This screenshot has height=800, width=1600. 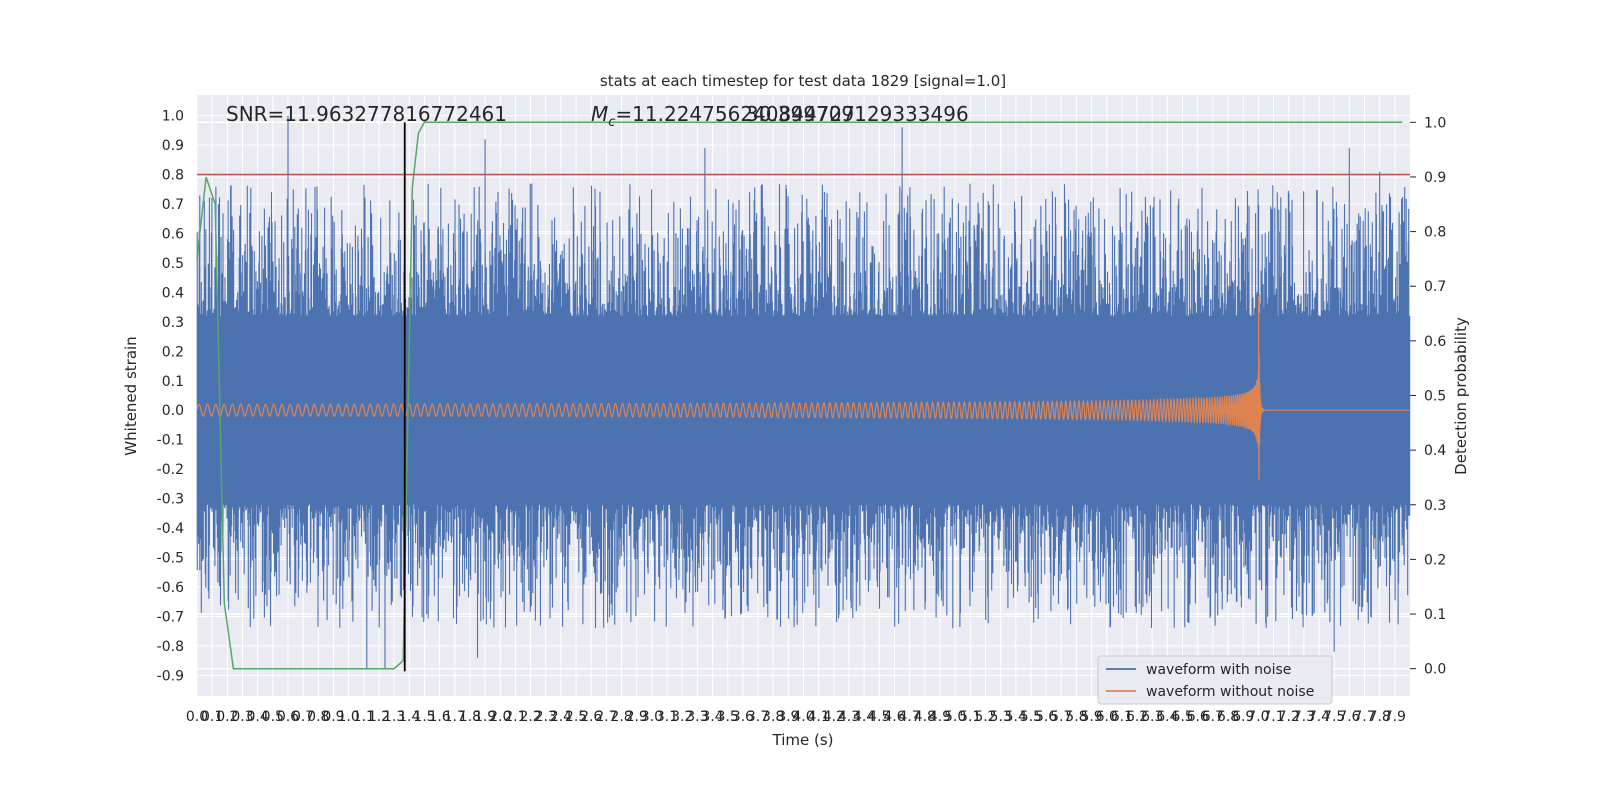 What do you see at coordinates (1289, 717) in the screenshot?
I see `x-tick-label: 7.2` at bounding box center [1289, 717].